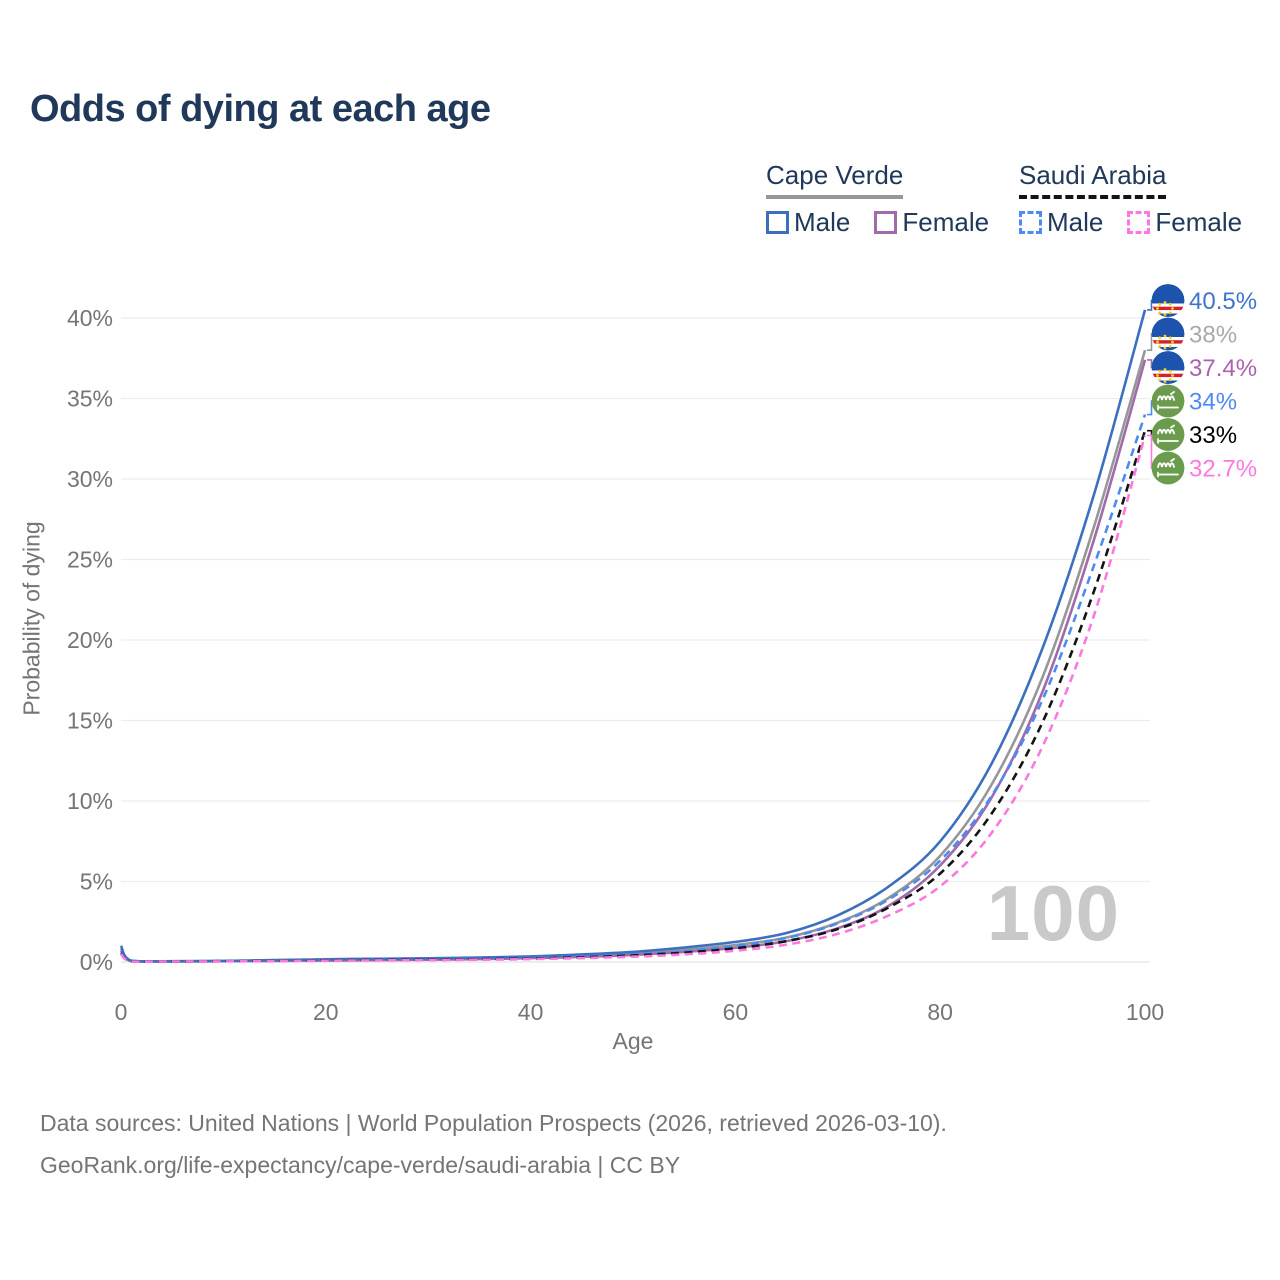 The height and width of the screenshot is (1280, 1280). What do you see at coordinates (96, 882) in the screenshot?
I see `y-tick-label: 5%` at bounding box center [96, 882].